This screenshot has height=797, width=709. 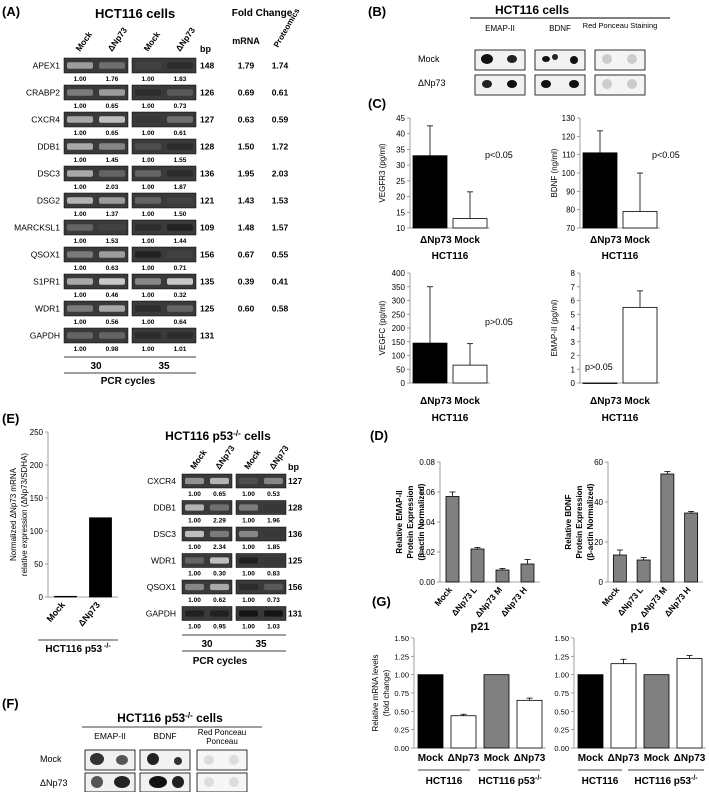 What do you see at coordinates (248, 521) in the screenshot?
I see `e-quant: 1.00` at bounding box center [248, 521].